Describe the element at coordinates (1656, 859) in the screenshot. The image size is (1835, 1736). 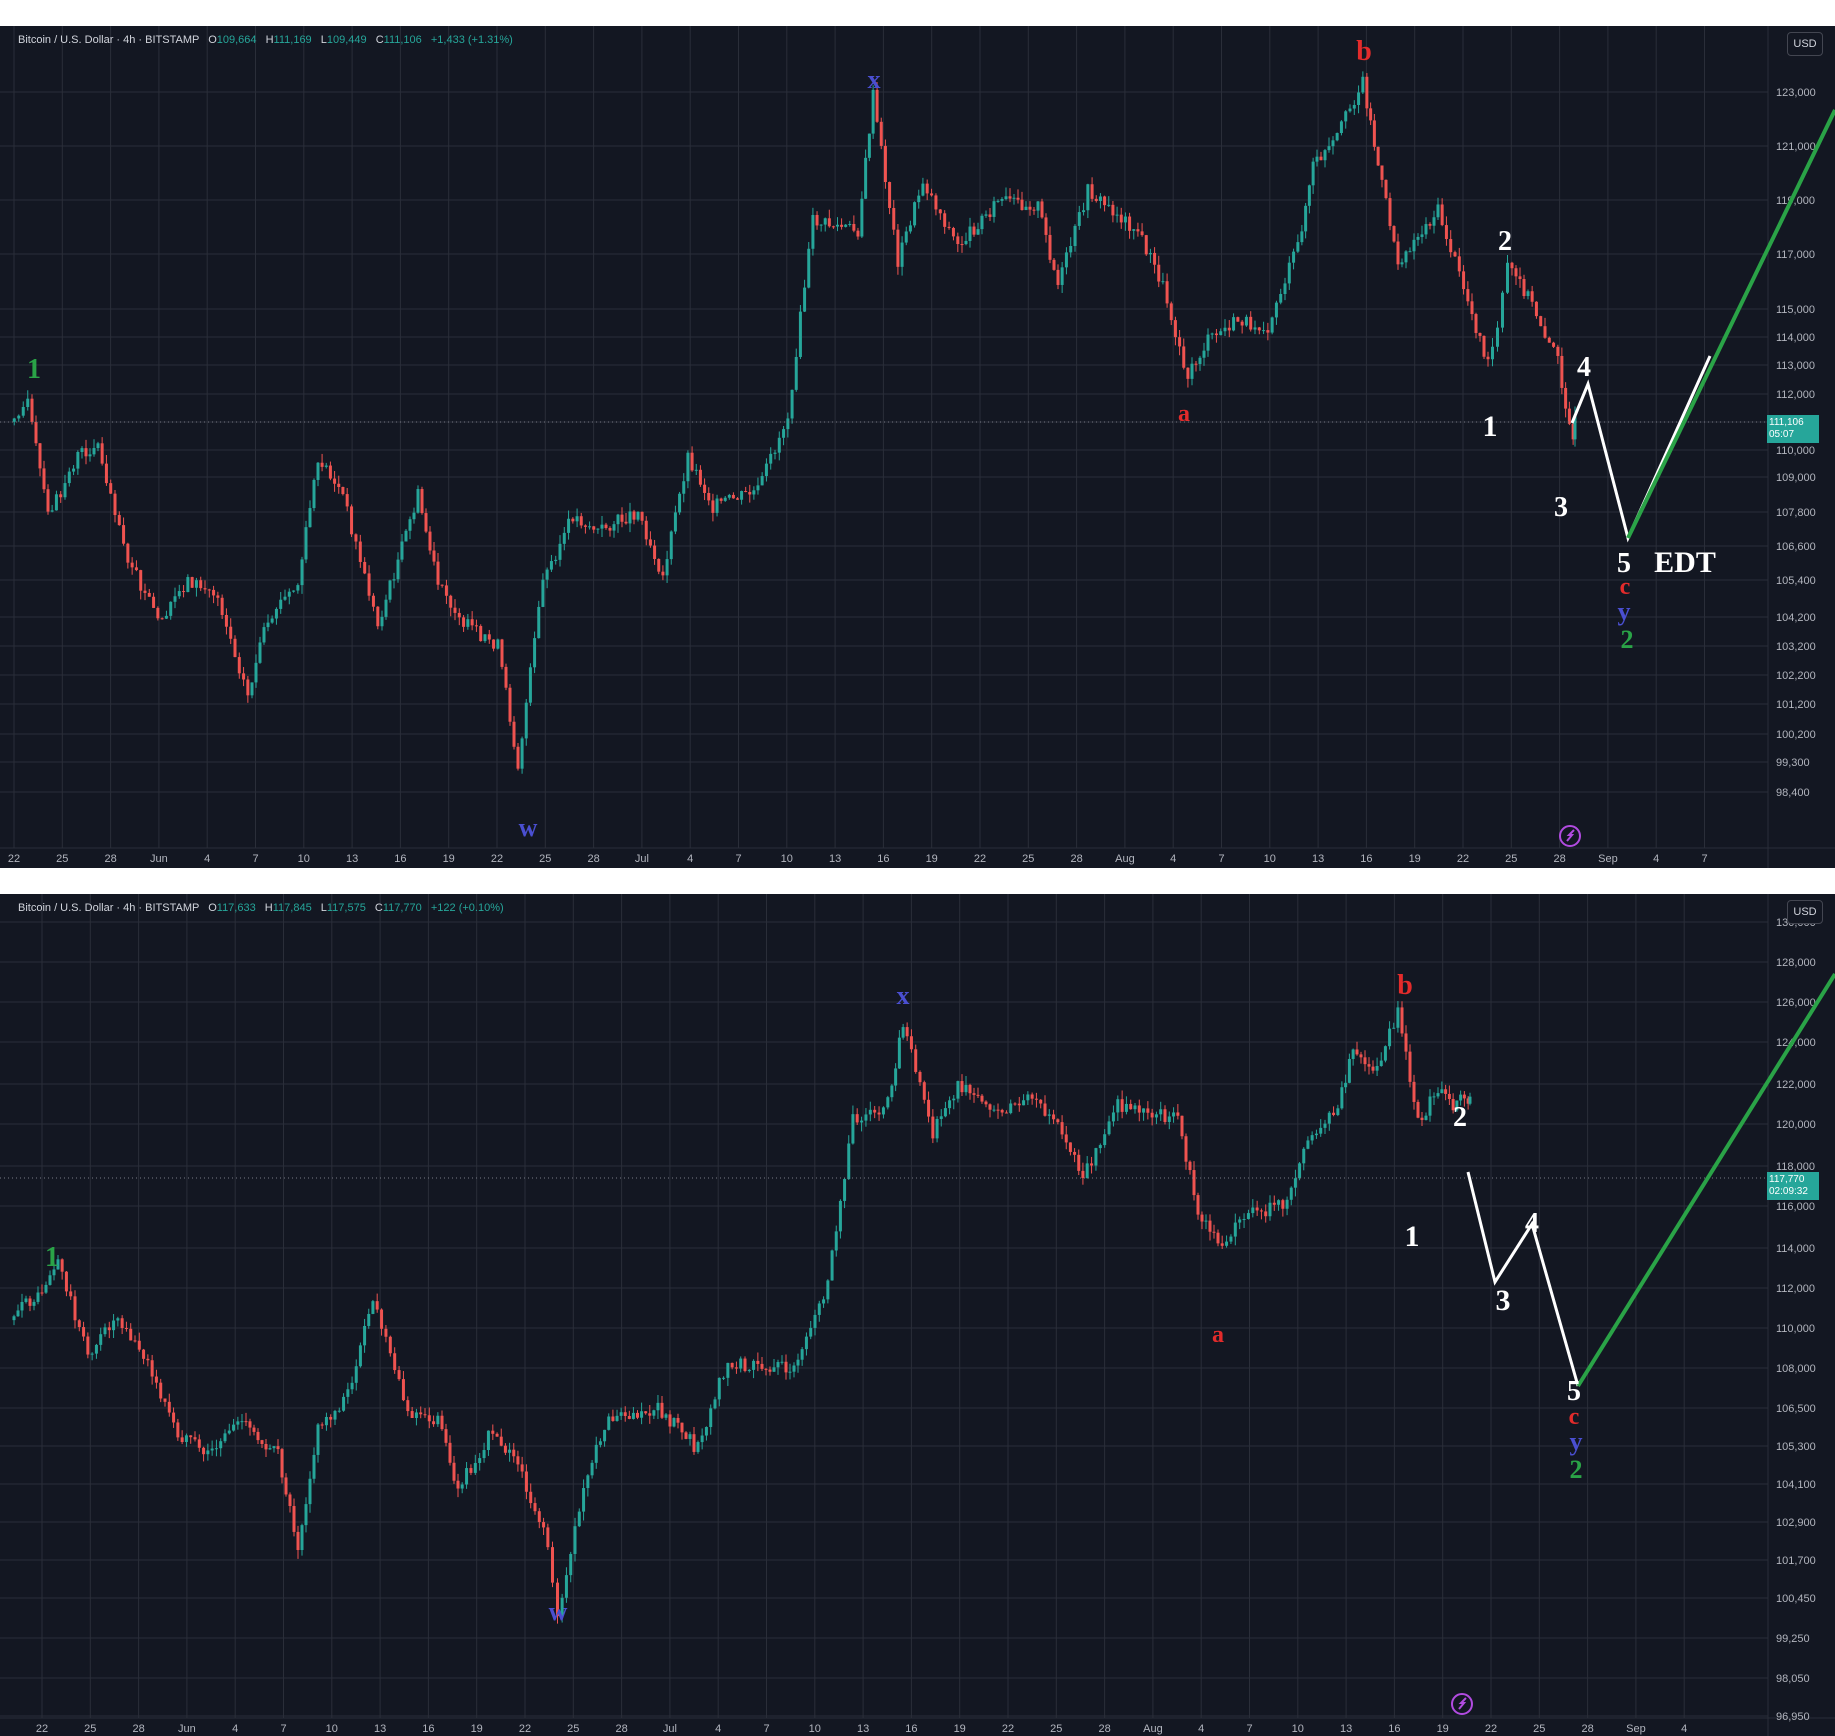
I see `time-axis-label: 4` at that location.